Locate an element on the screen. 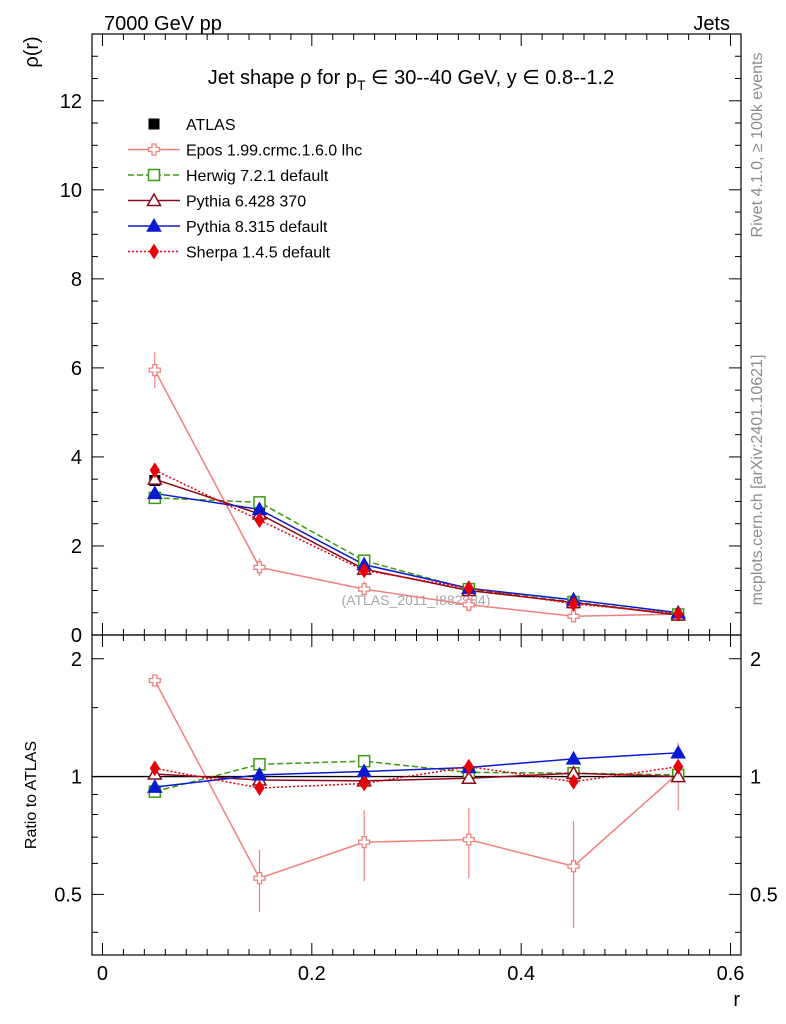  x-tick-label: 0 is located at coordinates (102, 974).